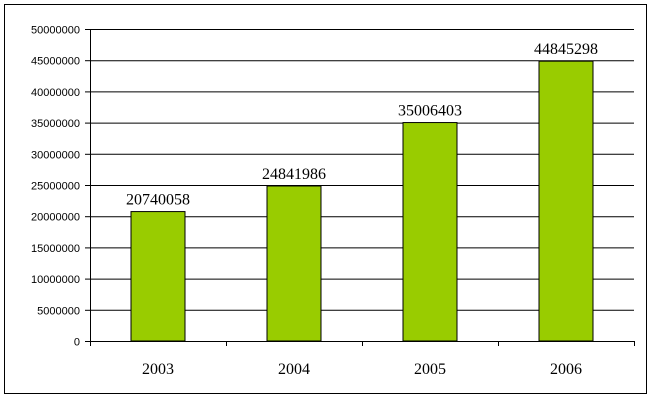 The image size is (653, 400). Describe the element at coordinates (55, 62) in the screenshot. I see `y-tick-label: 45000000` at that location.